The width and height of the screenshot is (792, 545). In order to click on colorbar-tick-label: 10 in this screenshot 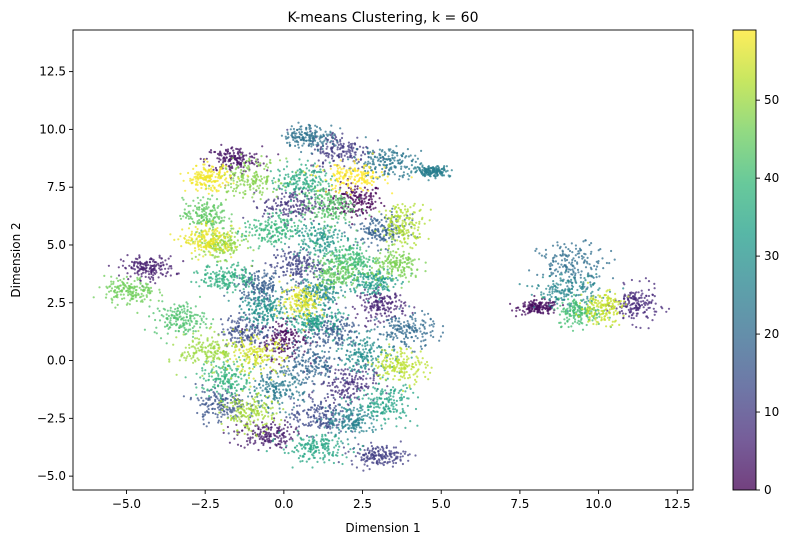, I will do `click(771, 412)`.